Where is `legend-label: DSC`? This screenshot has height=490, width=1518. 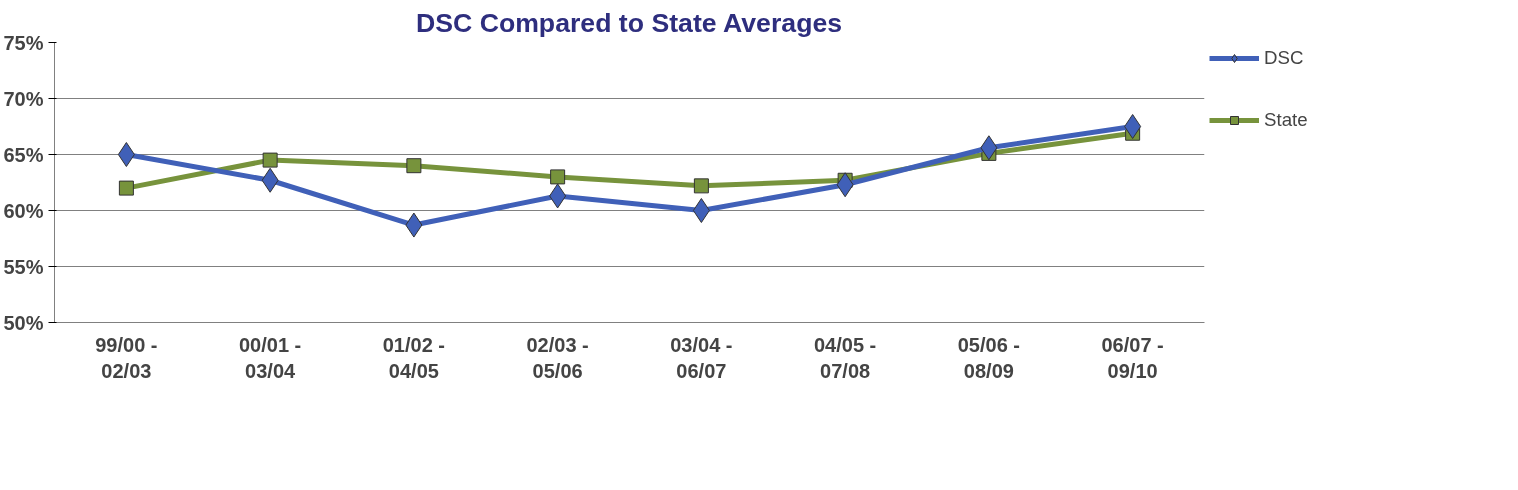
legend-label: DSC is located at coordinates (1284, 58).